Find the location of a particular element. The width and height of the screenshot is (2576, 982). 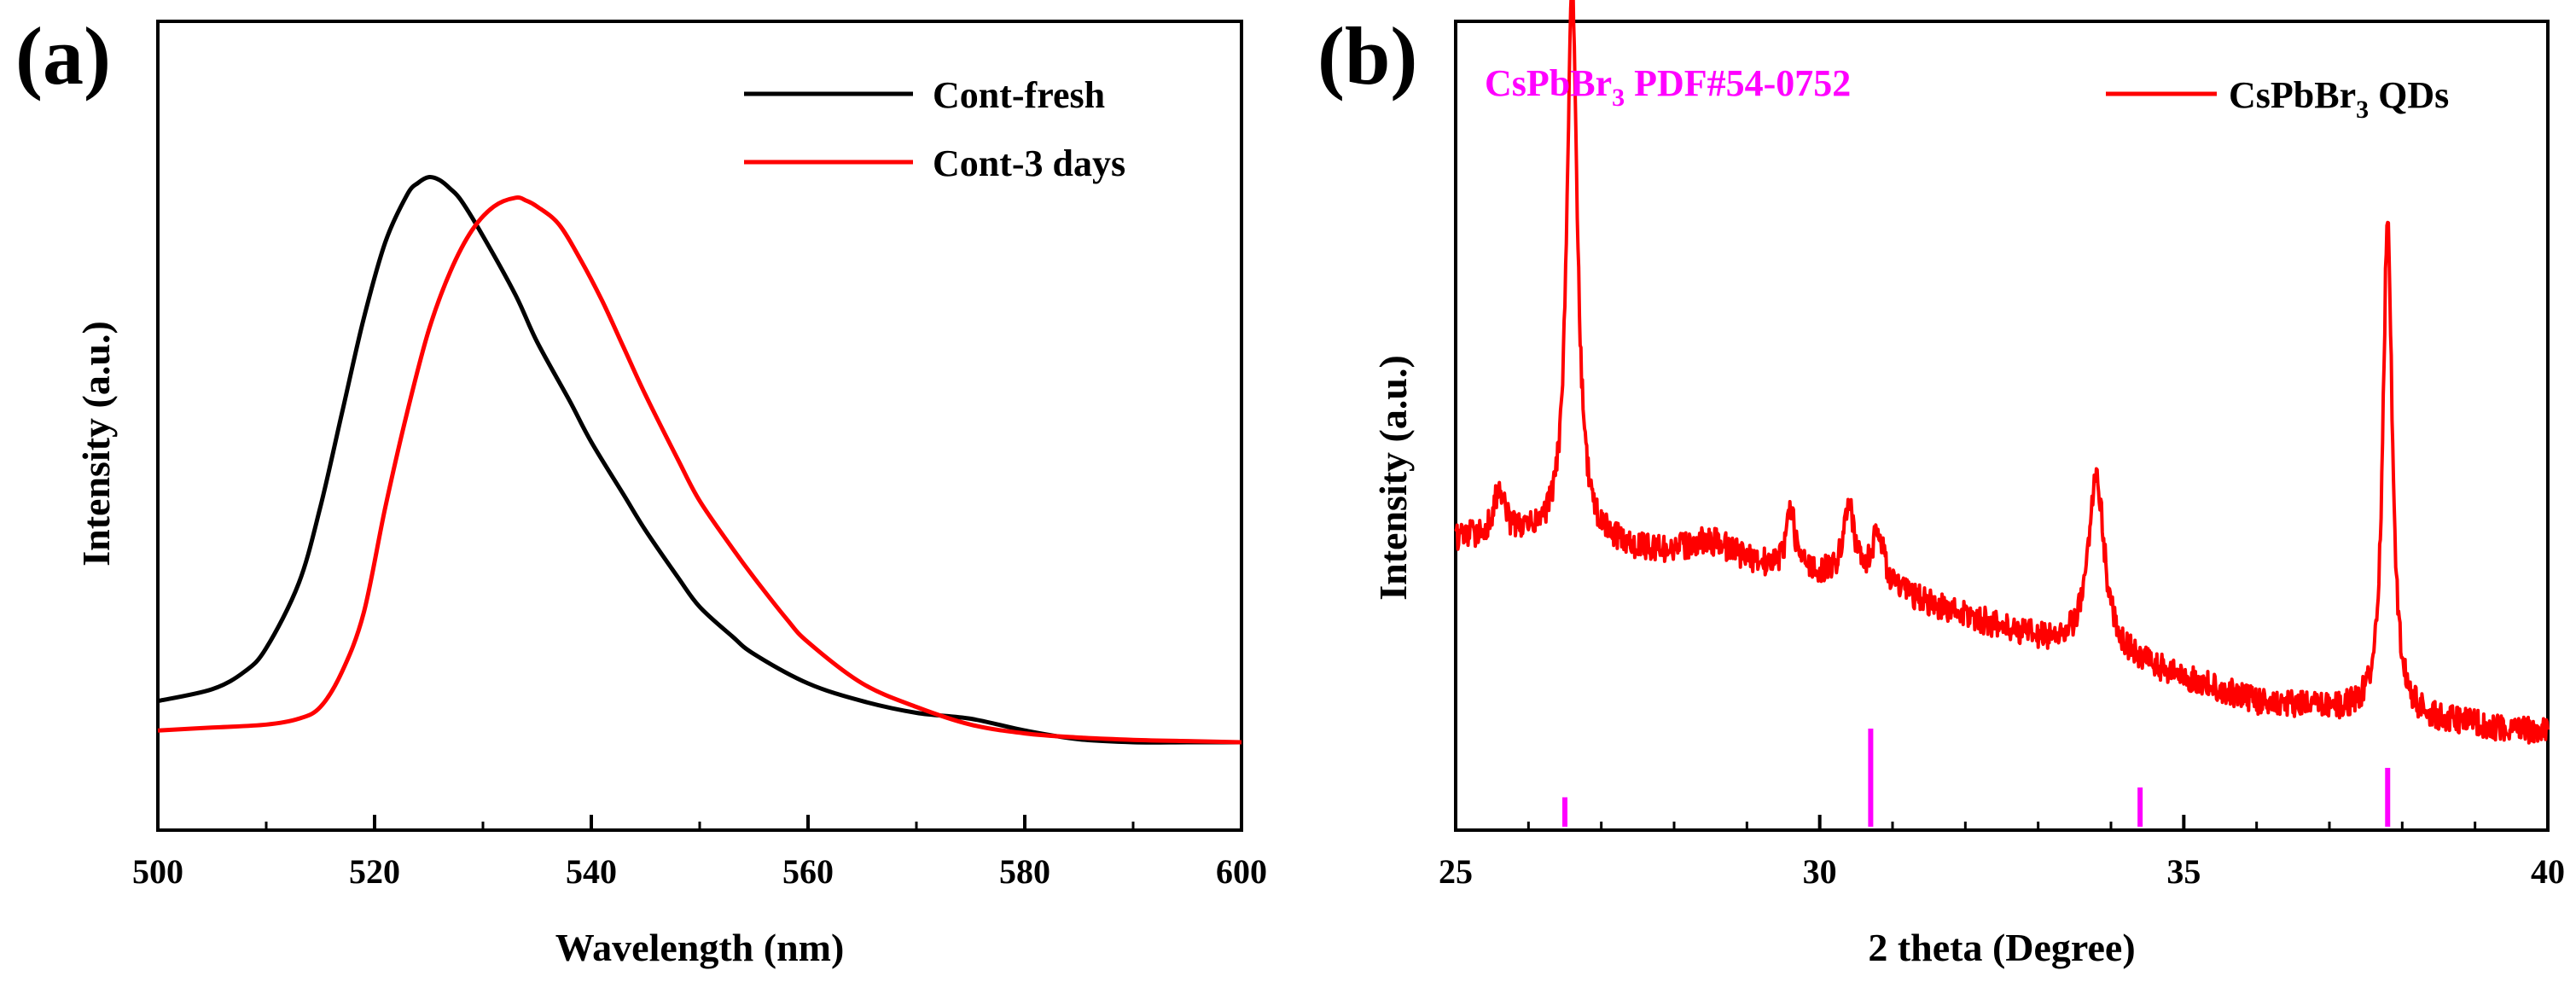

x-tick-label: 30 is located at coordinates (1820, 871).